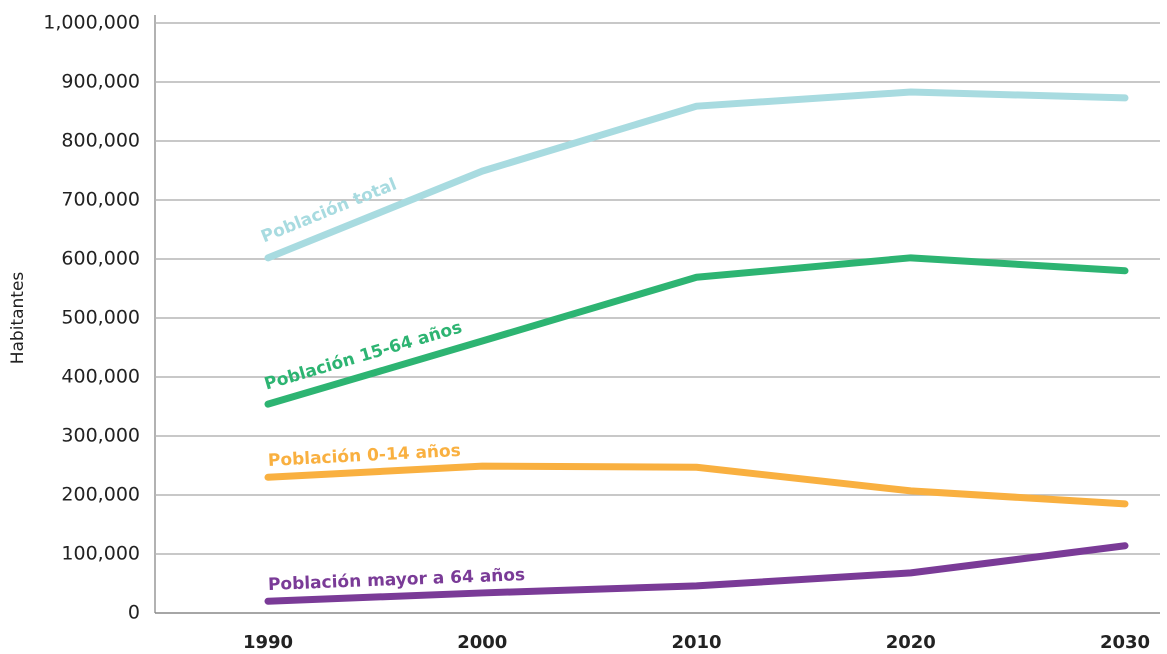 This screenshot has height=654, width=1167. I want to click on y-tick-label: 600,000, so click(100, 259).